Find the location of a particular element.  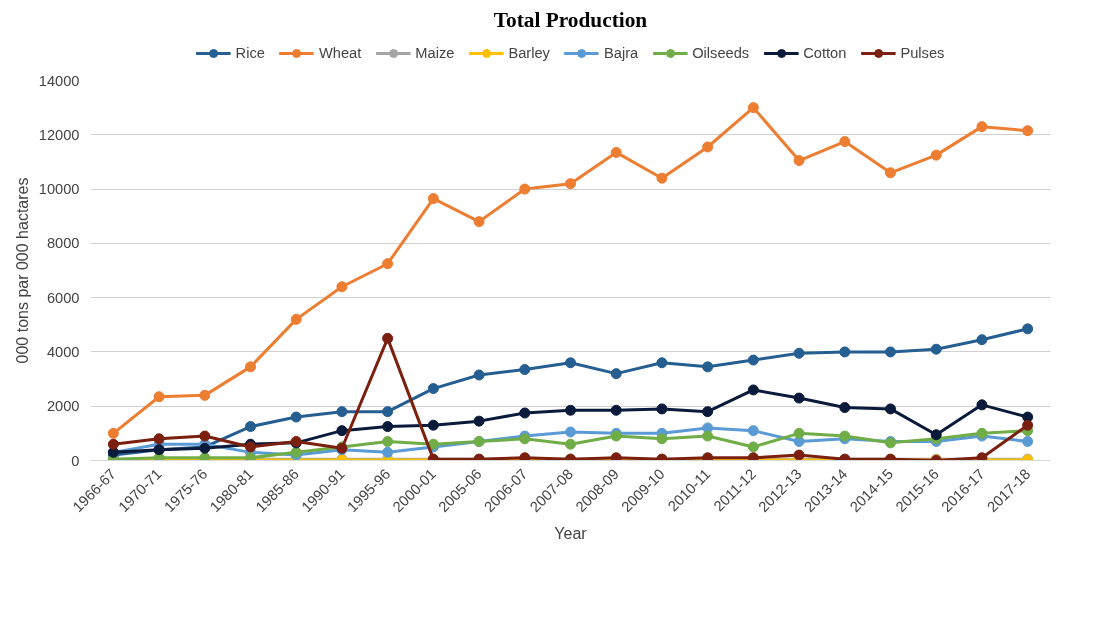

y-tick-label: 10000 is located at coordinates (59, 189).